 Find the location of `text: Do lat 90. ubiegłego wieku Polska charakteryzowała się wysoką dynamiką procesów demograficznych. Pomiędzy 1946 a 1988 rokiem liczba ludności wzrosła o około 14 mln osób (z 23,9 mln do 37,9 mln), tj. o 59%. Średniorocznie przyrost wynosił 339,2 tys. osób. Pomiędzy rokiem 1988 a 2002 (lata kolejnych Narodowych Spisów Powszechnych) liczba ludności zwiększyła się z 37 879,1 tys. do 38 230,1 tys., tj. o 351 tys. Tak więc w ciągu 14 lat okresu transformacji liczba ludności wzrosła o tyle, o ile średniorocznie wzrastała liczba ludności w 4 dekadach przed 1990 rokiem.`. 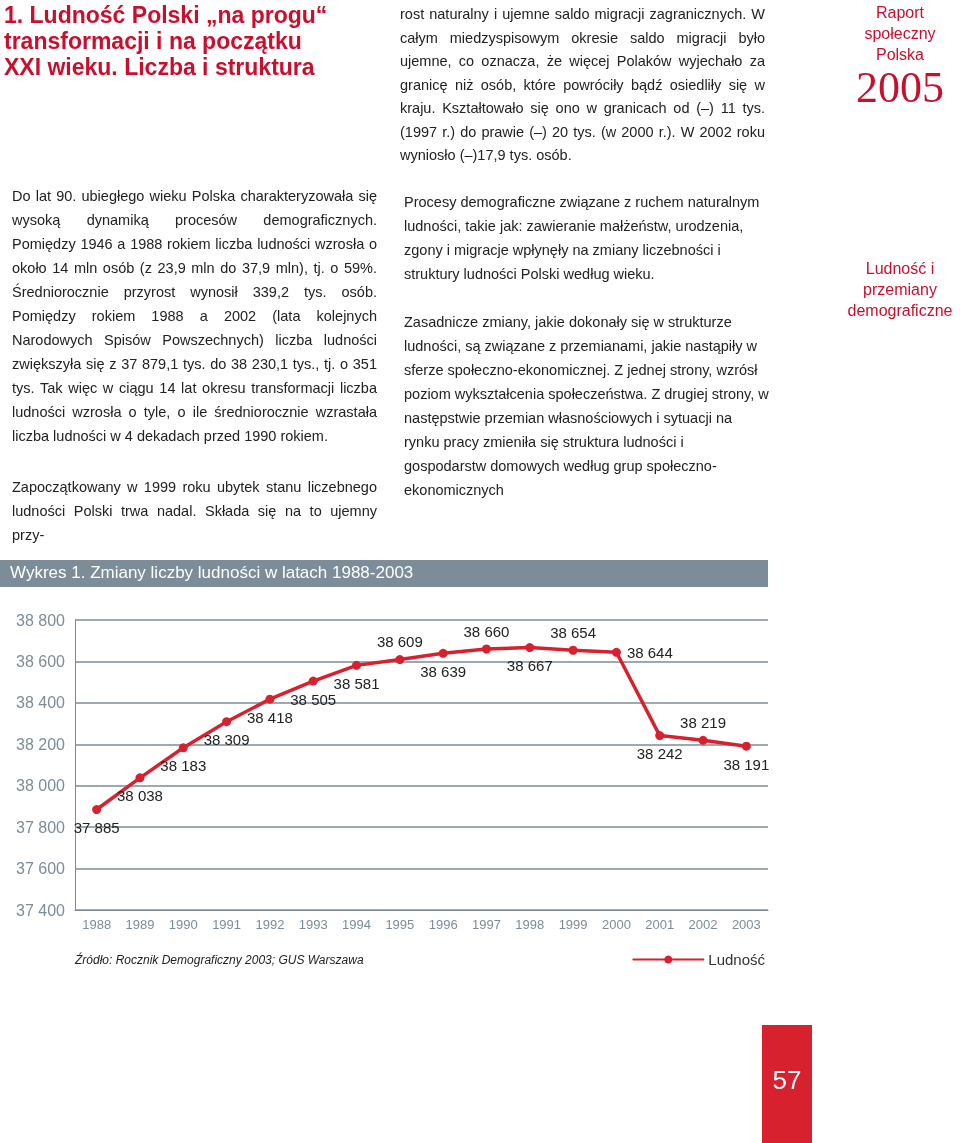

text: Do lat 90. ubiegłego wieku Polska charakteryzowała się wysoką dynamiką procesów demograficznych. Pomiędzy 1946 a 1988 rokiem liczba ludności wzrosła o około 14 mln osób (z 23,9 mln do 37,9 mln), tj. o 59%. Średniorocznie przyrost wynosił 339,2 tys. osób. Pomiędzy rokiem 1988 a 2002 (lata kolejnych Narodowych Spisów Powszechnych) liczba ludności zwiększyła się z 37 879,1 tys. do 38 230,1 tys., tj. o 351 tys. Tak więc w ciągu 14 lat okresu transformacji liczba ludności wzrosła o tyle, o ile średniorocznie wzrastała liczba ludności w 4 dekadach przed 1990 rokiem. is located at coordinates (194, 316).